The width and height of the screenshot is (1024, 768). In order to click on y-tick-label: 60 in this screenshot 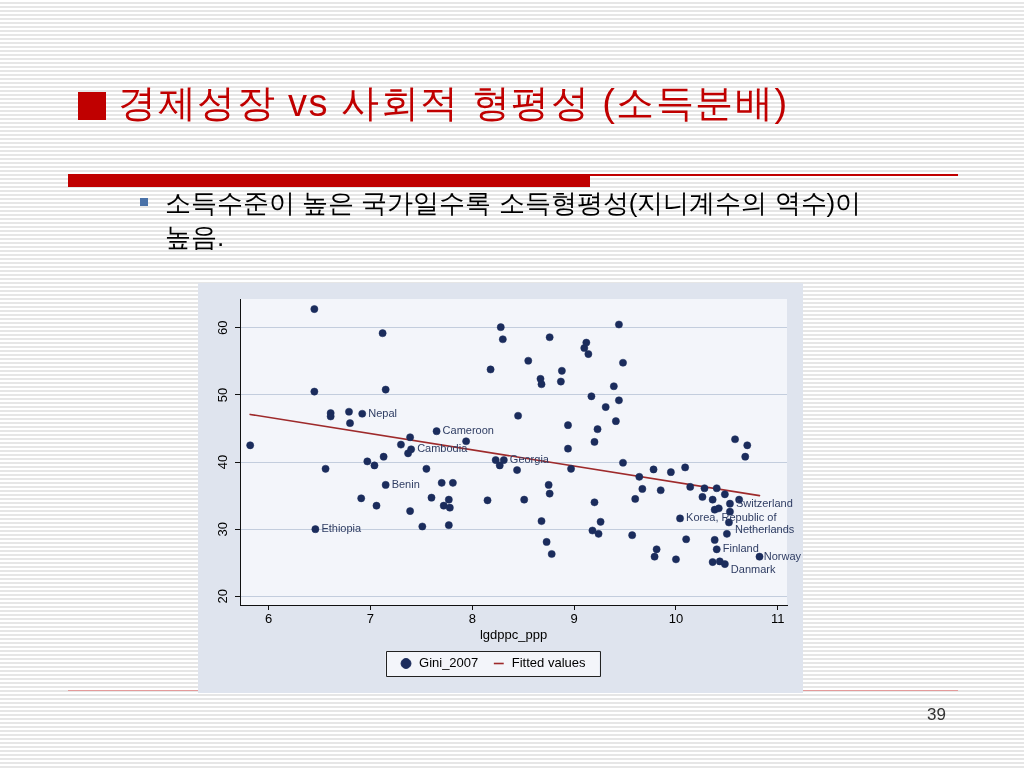, I will do `click(223, 328)`.